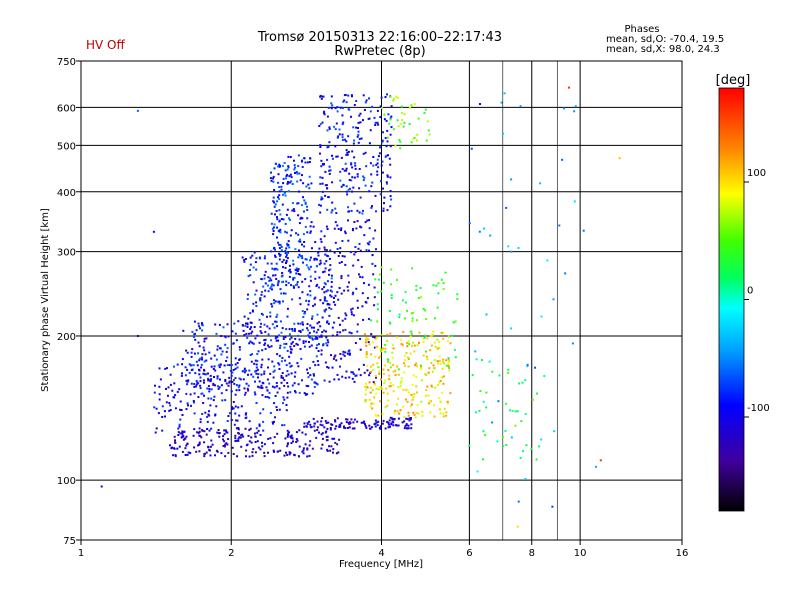 The image size is (800, 600). I want to click on x-tick-label: 4, so click(381, 553).